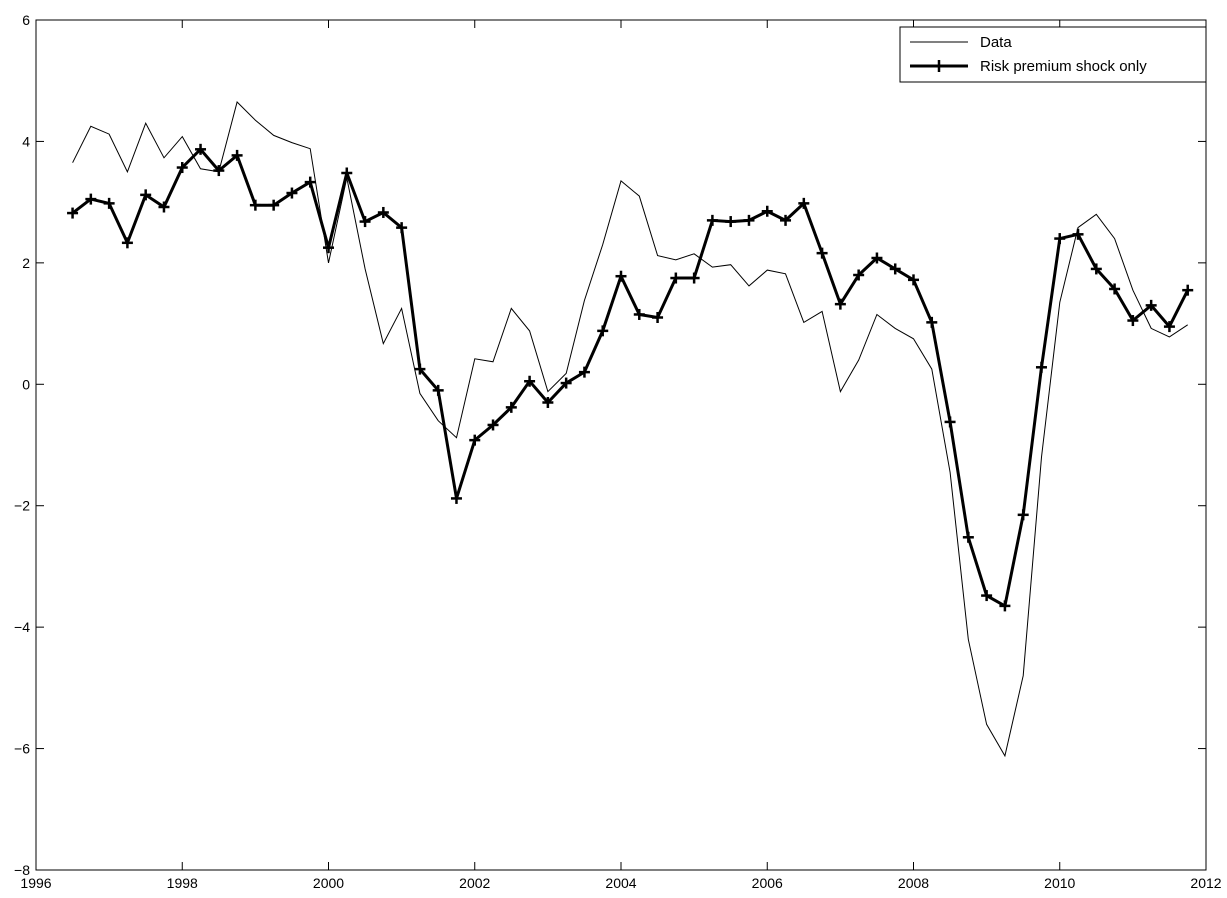 This screenshot has width=1227, height=898. Describe the element at coordinates (767, 883) in the screenshot. I see `x-tick-label: 2006` at that location.